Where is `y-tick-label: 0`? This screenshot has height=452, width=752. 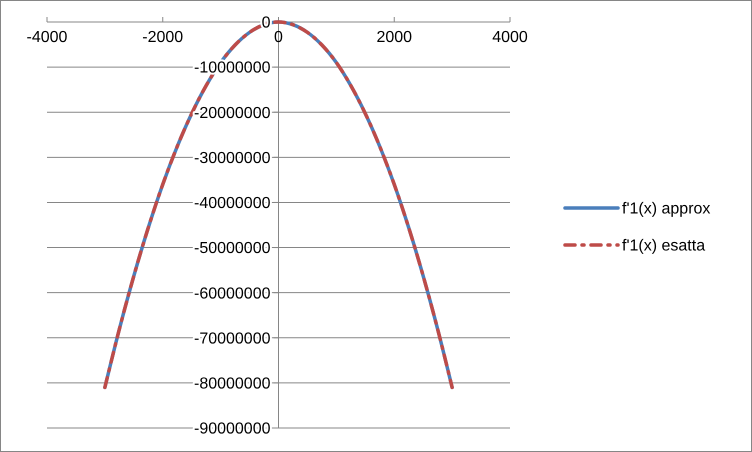 y-tick-label: 0 is located at coordinates (266, 23).